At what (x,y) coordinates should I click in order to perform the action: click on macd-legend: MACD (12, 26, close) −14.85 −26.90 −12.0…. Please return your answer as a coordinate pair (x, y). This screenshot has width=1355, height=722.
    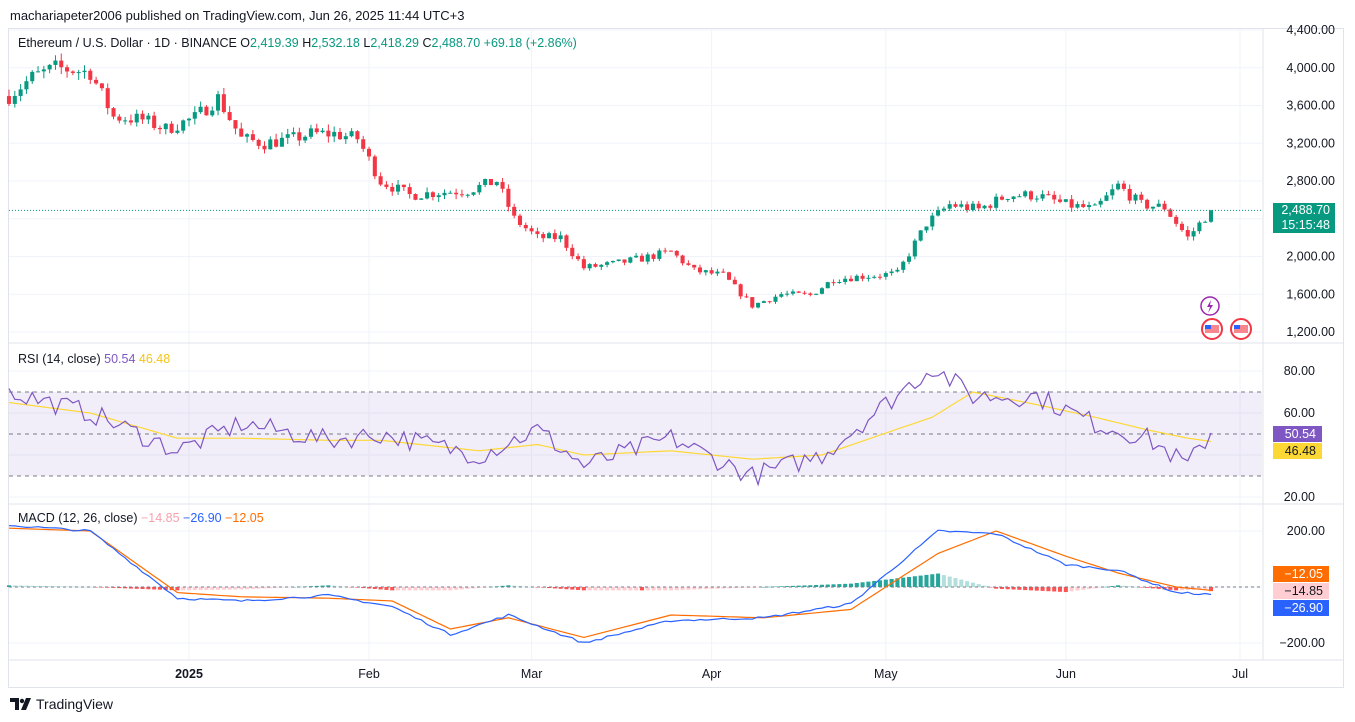
    Looking at the image, I should click on (141, 518).